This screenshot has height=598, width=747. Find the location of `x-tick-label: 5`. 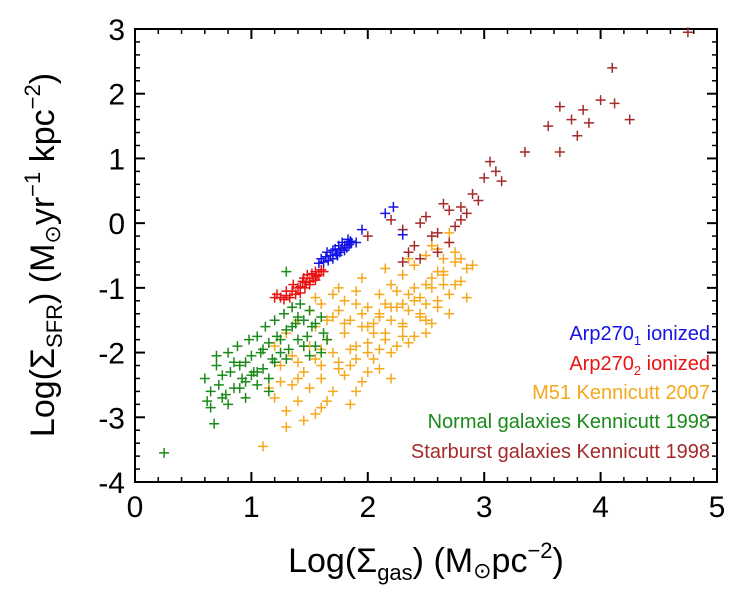

x-tick-label: 5 is located at coordinates (717, 507).